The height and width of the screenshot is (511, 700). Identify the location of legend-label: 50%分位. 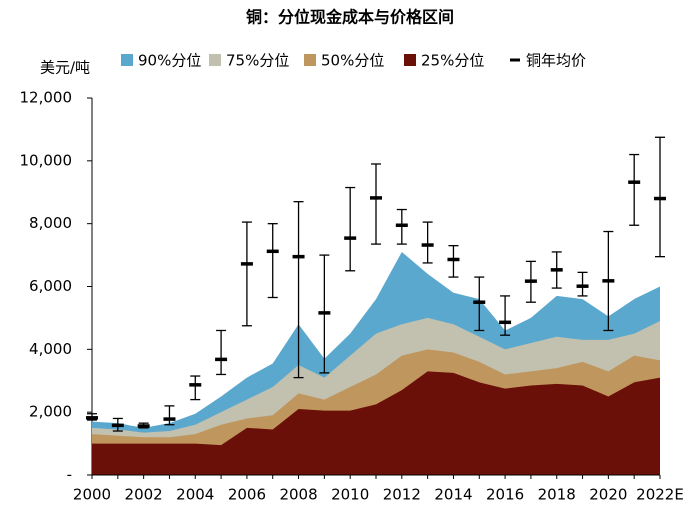
(352, 61).